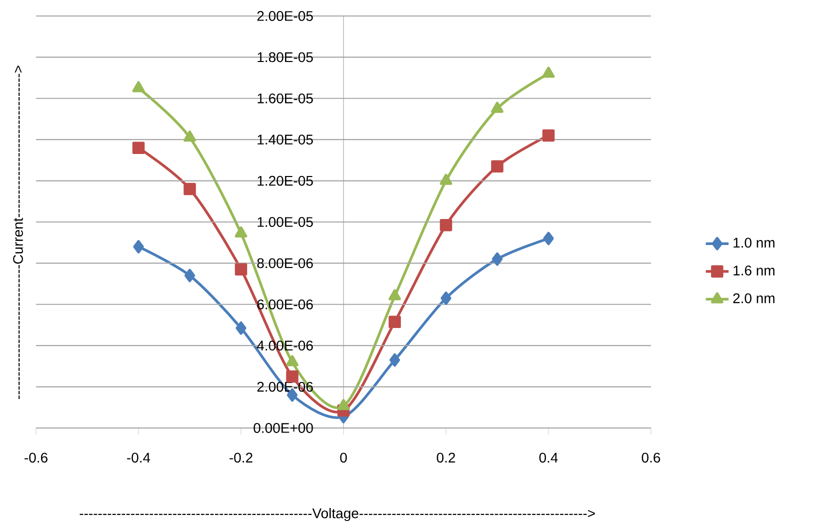  I want to click on y-tick-label: 1.60E-05, so click(285, 98).